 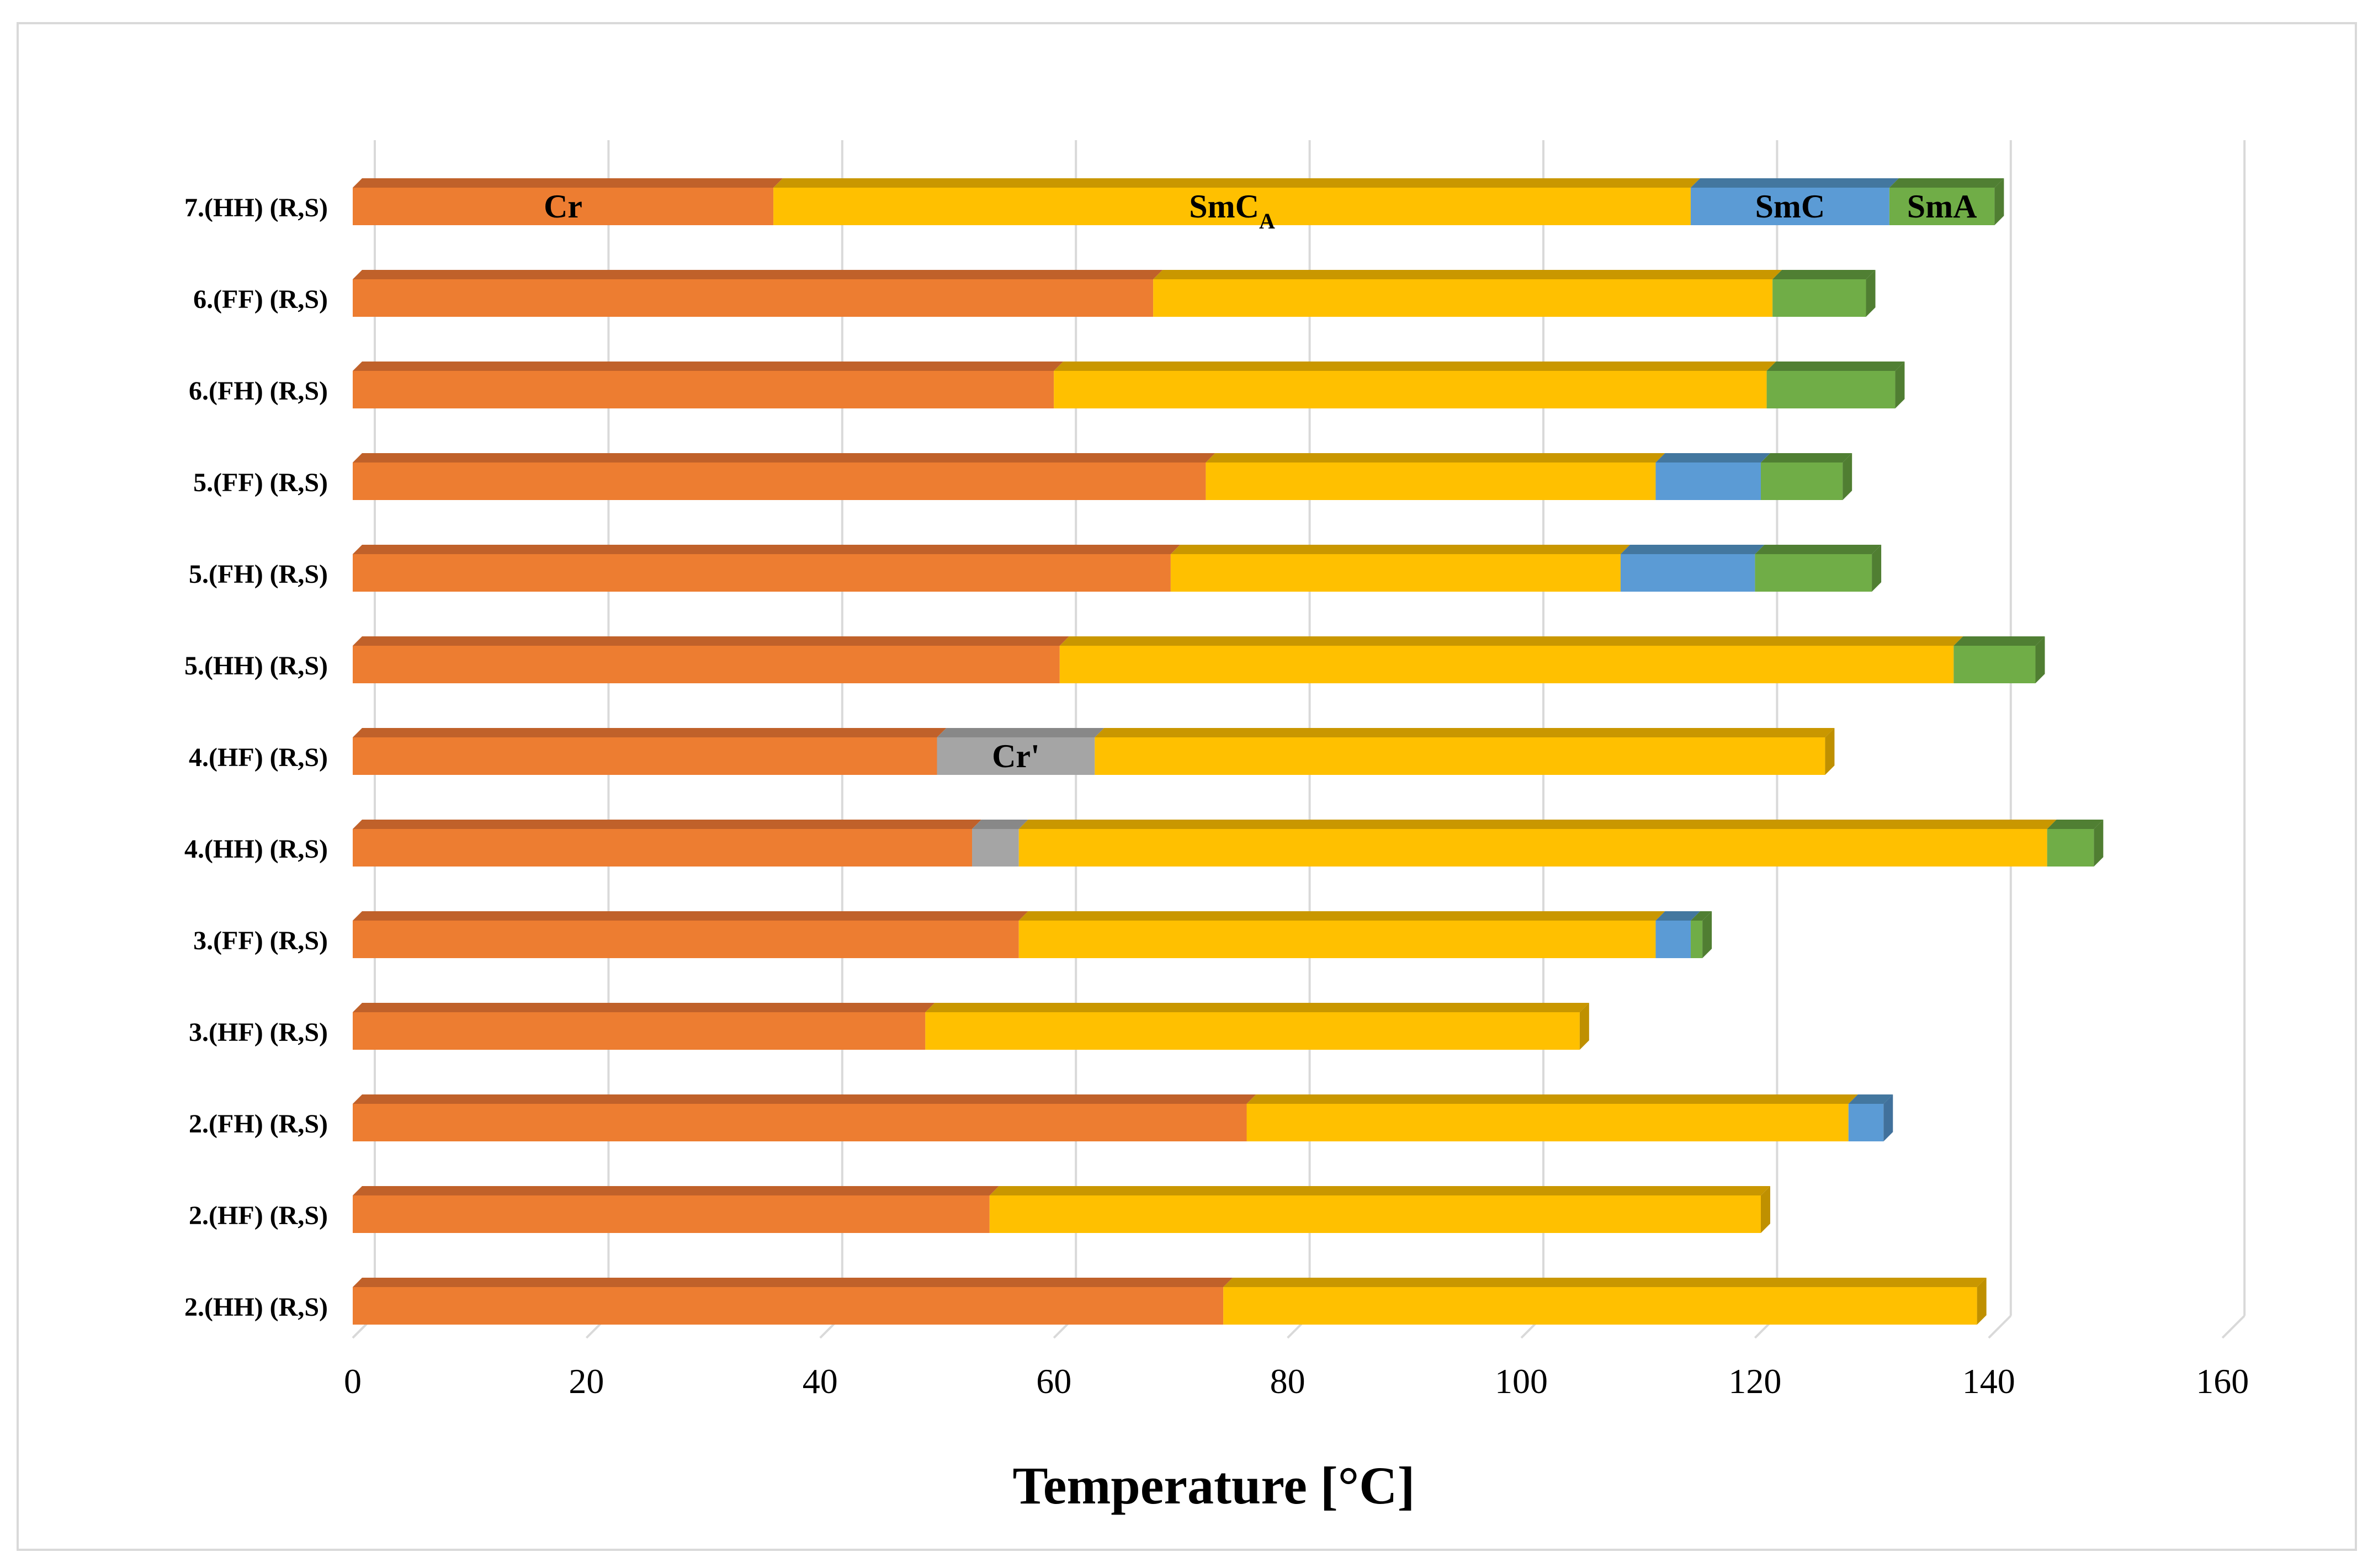 I want to click on segment-label: SmC, so click(x=1790, y=206).